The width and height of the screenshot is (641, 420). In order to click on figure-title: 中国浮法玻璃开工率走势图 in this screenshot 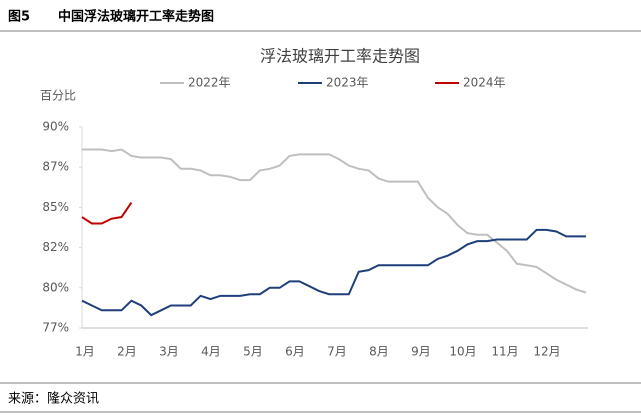, I will do `click(136, 17)`.